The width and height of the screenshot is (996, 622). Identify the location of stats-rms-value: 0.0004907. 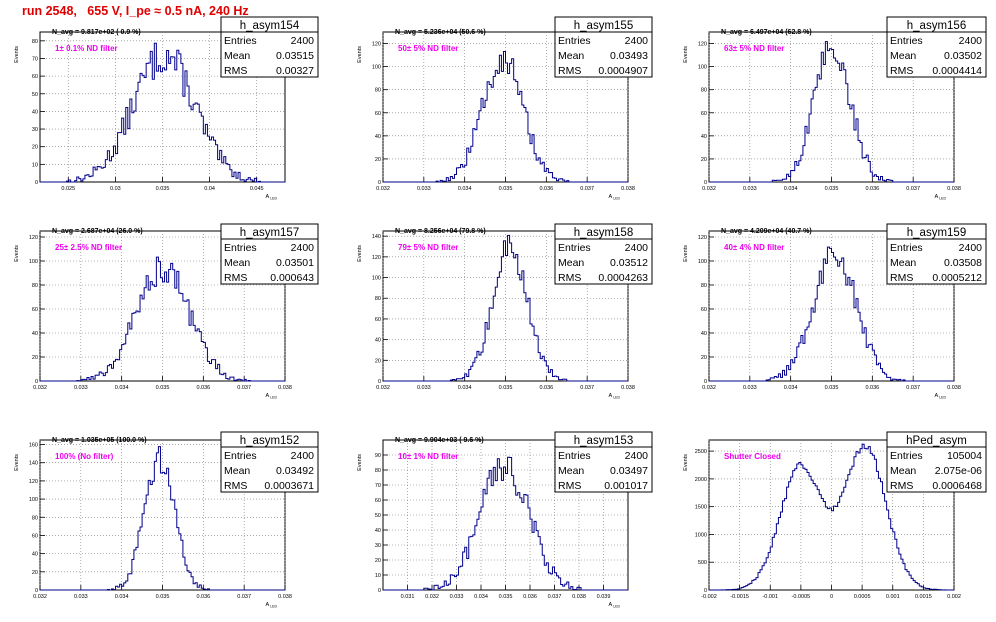
(623, 71).